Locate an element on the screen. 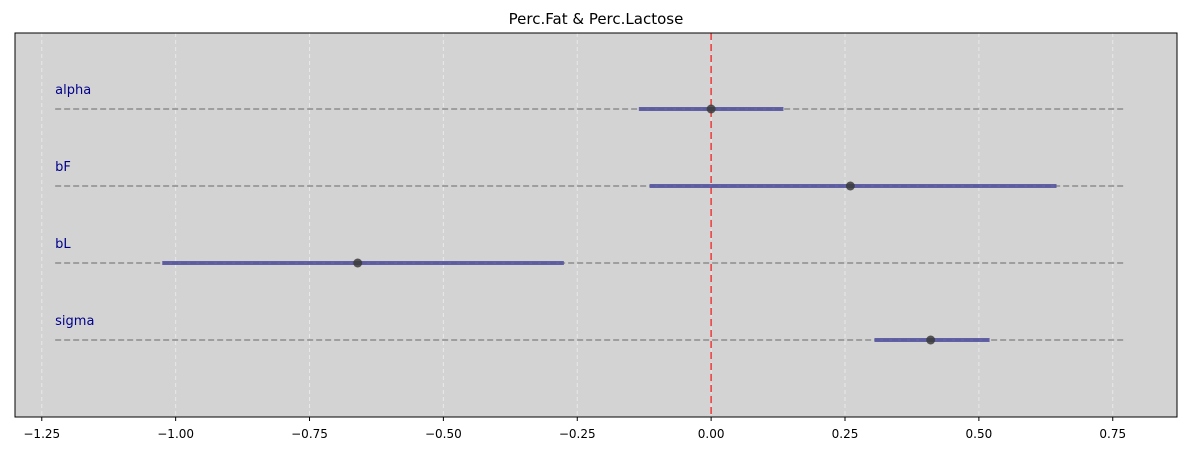  parameter-labels: alpha bF bL sigma is located at coordinates (74, 206).